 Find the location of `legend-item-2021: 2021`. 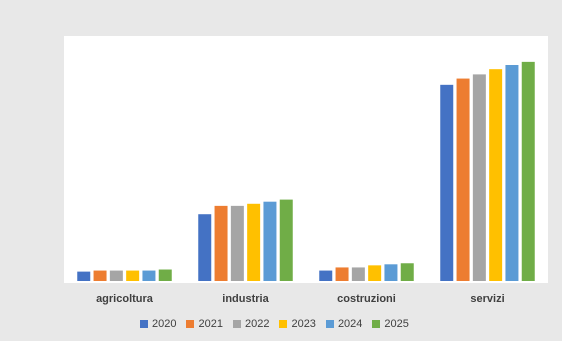

legend-item-2021: 2021 is located at coordinates (204, 324).